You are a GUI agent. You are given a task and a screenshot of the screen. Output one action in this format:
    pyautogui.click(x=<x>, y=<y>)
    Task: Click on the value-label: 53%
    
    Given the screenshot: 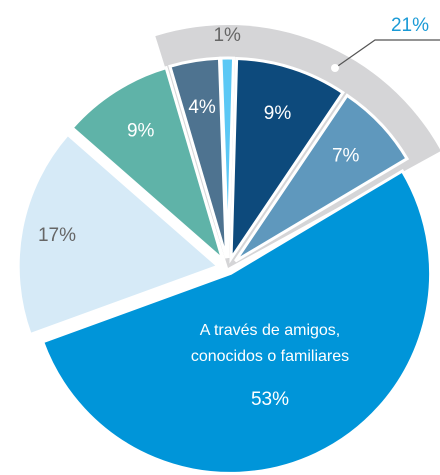 What is the action you would take?
    pyautogui.click(x=270, y=399)
    